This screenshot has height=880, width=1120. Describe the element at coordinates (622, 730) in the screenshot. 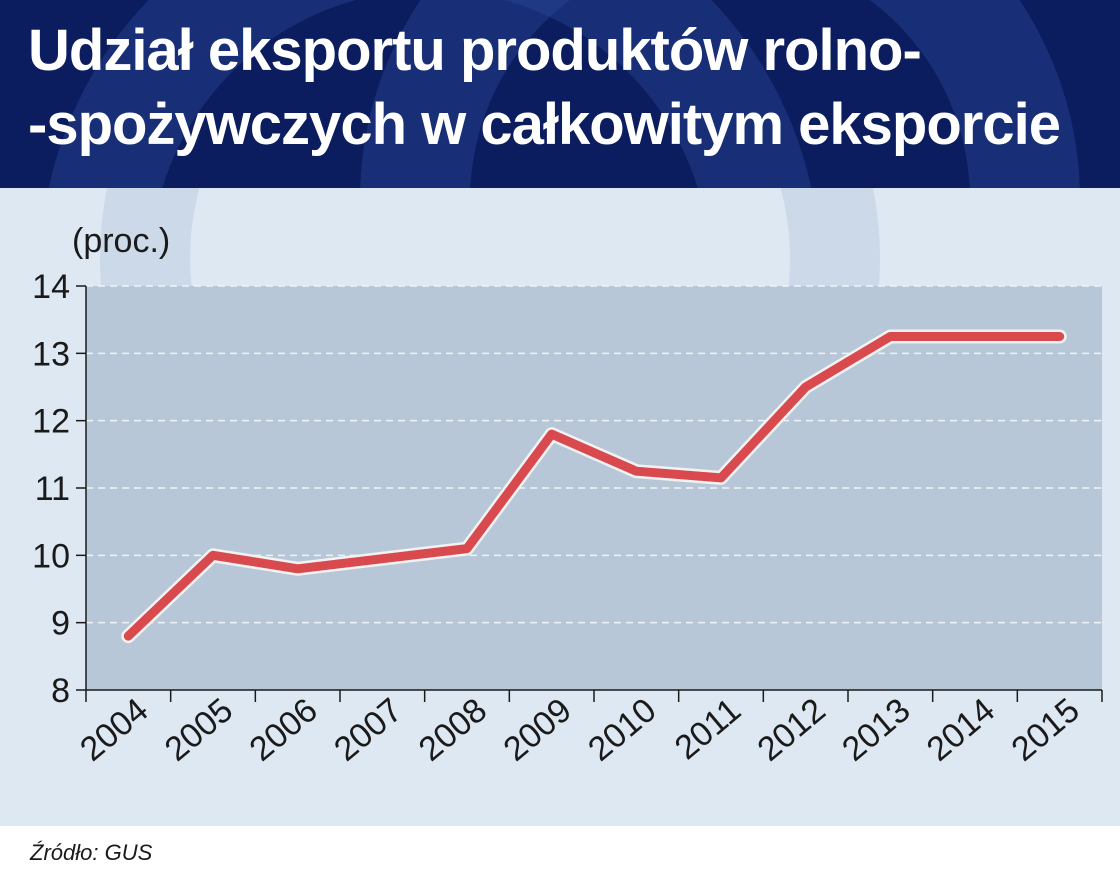

I see `x-tick-label: 2010` at that location.